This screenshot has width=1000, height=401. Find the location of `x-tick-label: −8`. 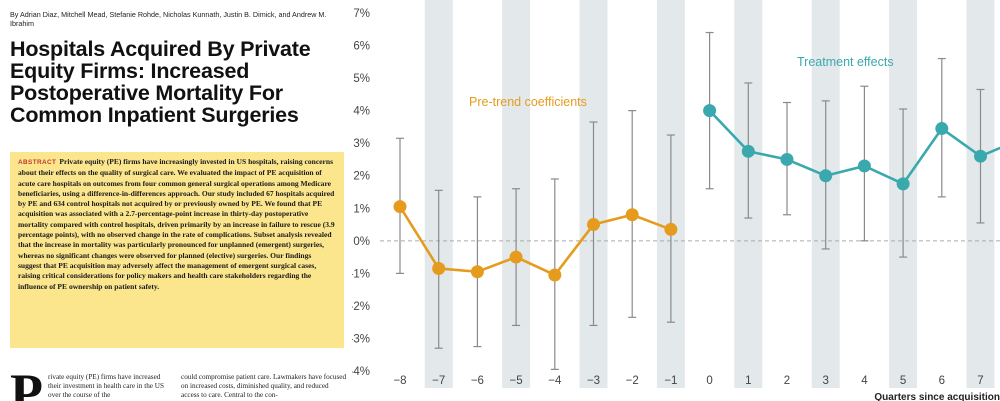

x-tick-label: −8 is located at coordinates (399, 381).